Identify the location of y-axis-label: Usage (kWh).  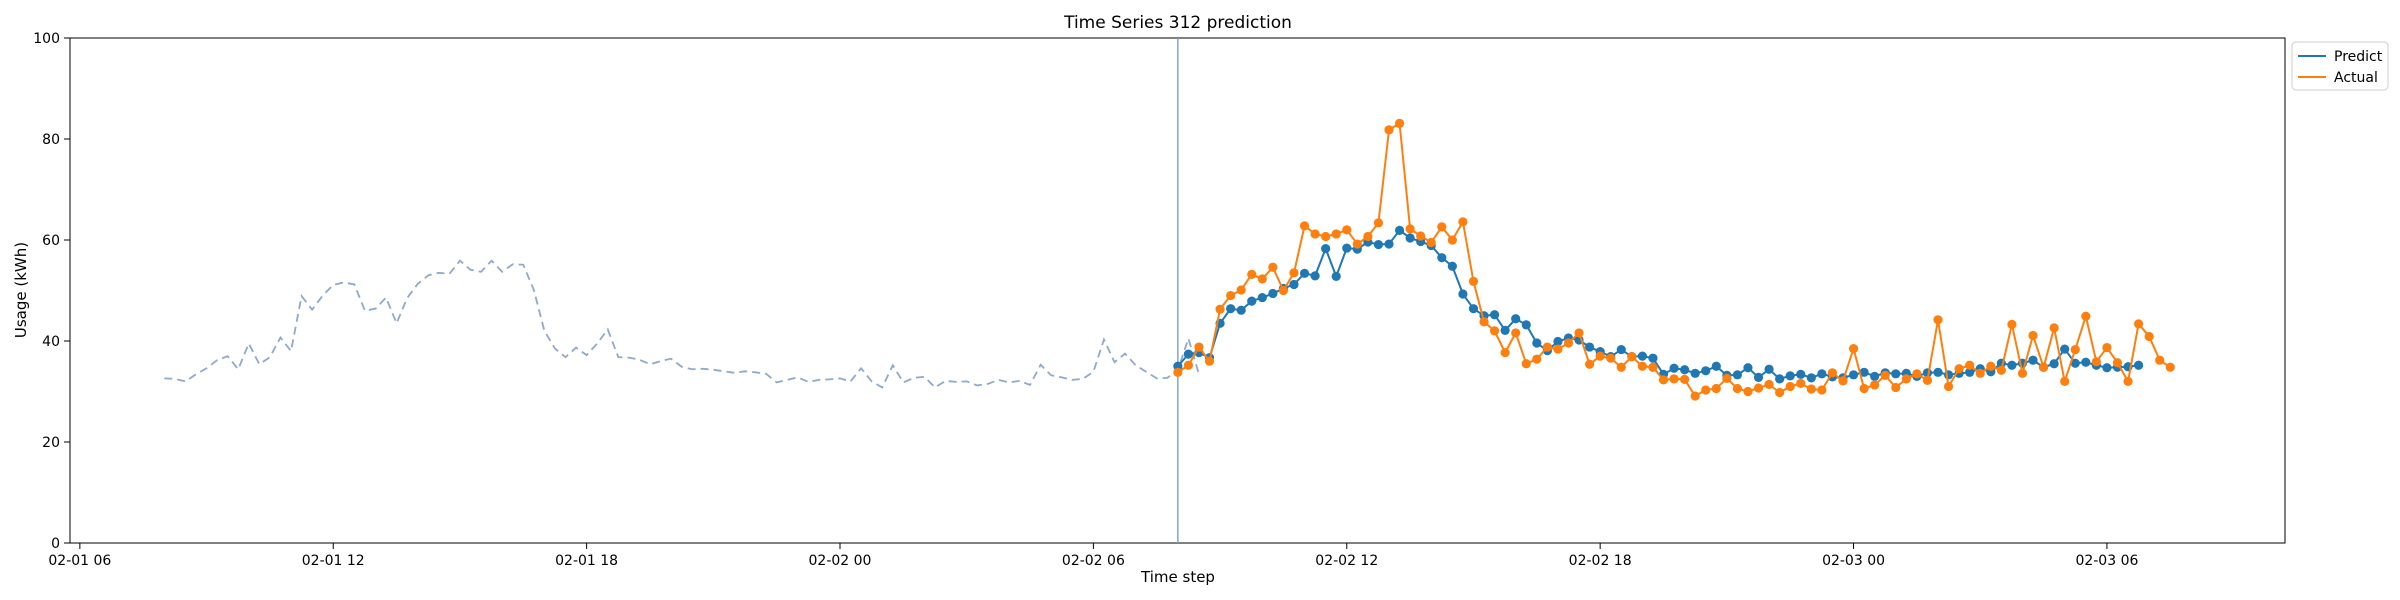
(21, 290).